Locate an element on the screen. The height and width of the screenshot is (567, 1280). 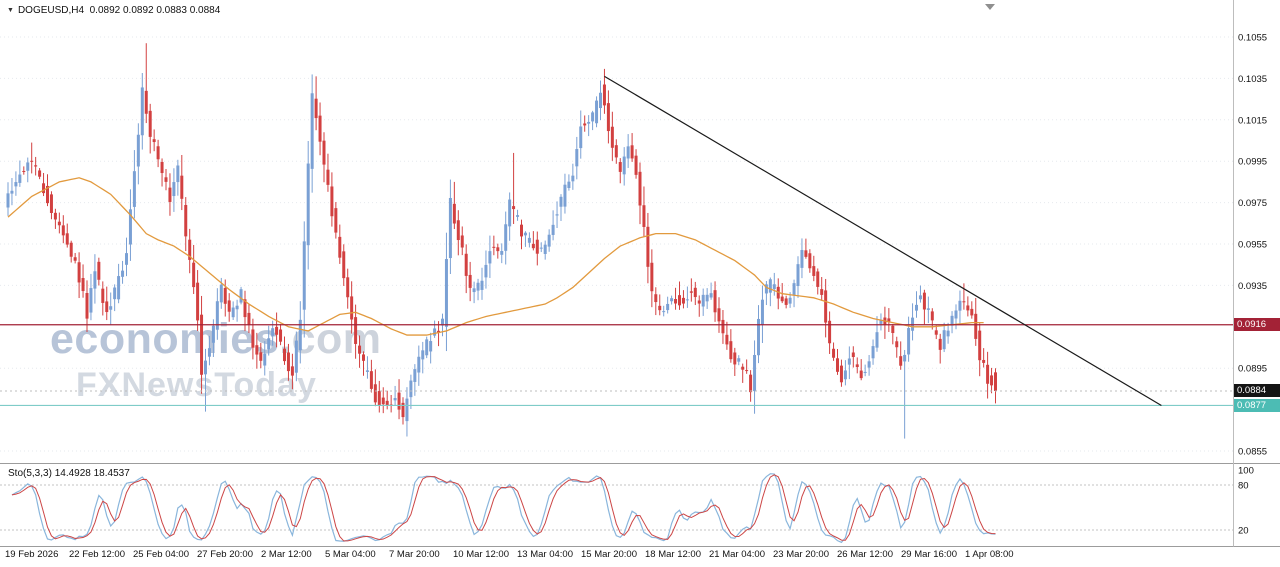
watermark-subtitle: FXNewsToday is located at coordinates (196, 385).